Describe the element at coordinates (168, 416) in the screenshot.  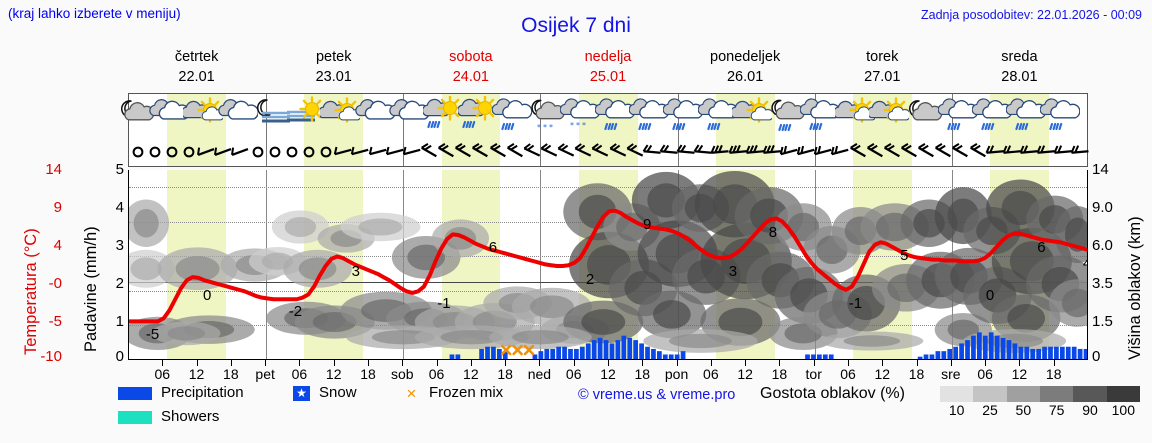
I see `legend-showers: Showers` at that location.